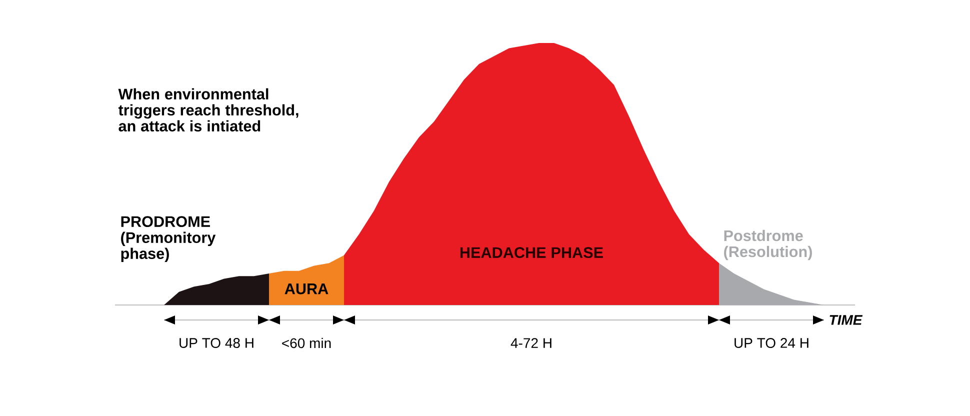  I want to click on annotation: When environmental triggers reach threshold, an attack is intiated, so click(208, 110).